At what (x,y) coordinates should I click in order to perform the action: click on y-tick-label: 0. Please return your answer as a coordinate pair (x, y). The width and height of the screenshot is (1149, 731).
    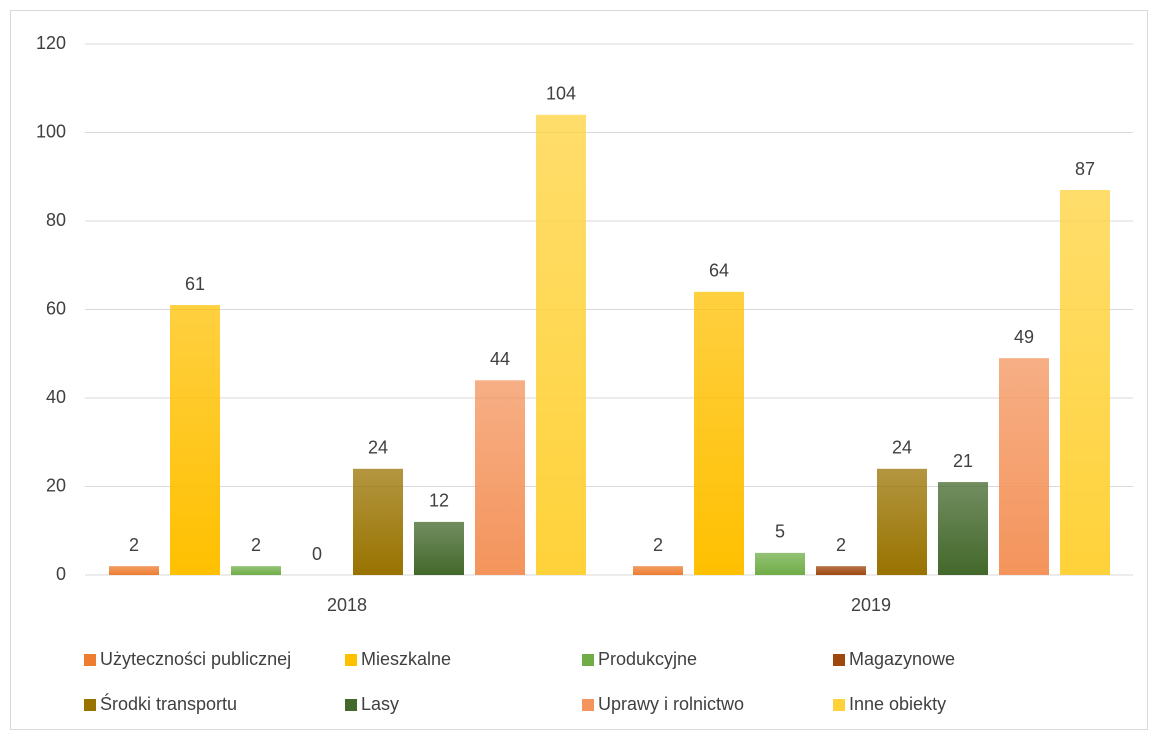
    Looking at the image, I should click on (61, 574).